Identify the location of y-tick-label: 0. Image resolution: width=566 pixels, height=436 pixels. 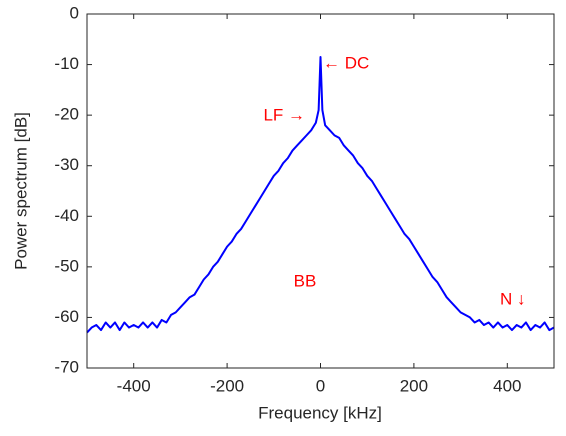
(74, 12).